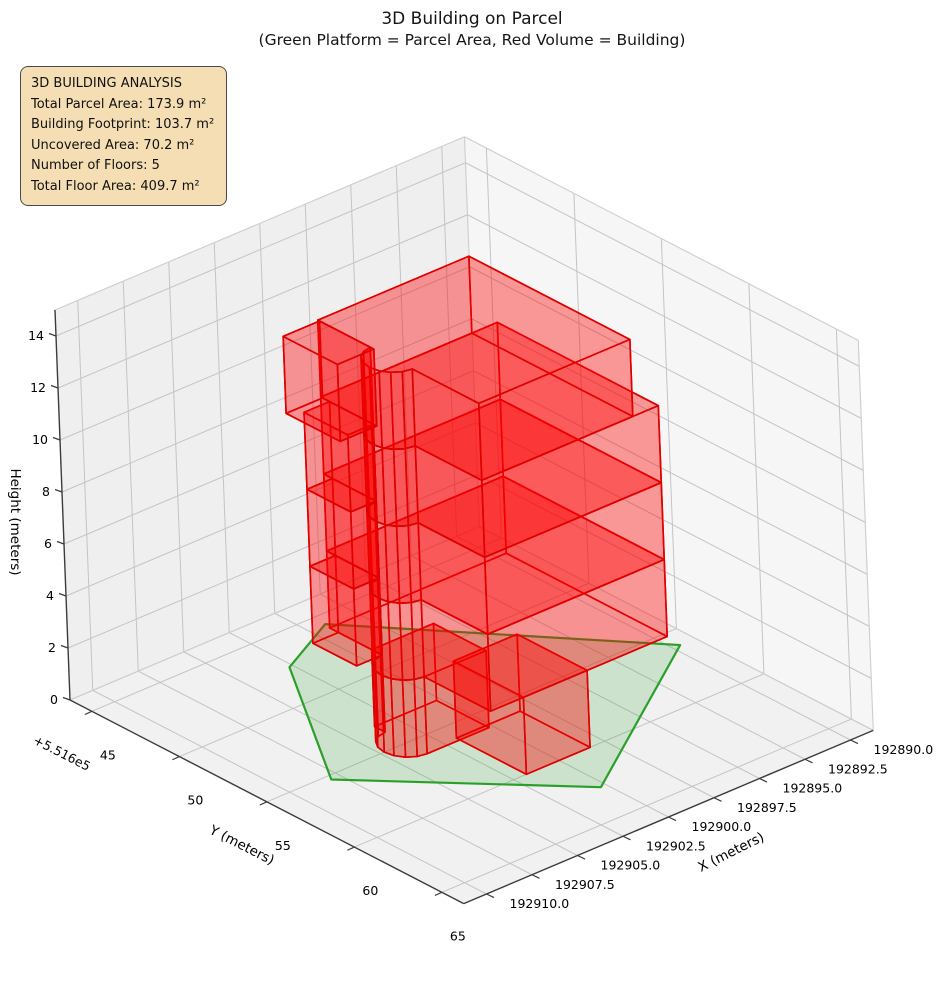  I want to click on svg-text: 192897.5, so click(767, 807).